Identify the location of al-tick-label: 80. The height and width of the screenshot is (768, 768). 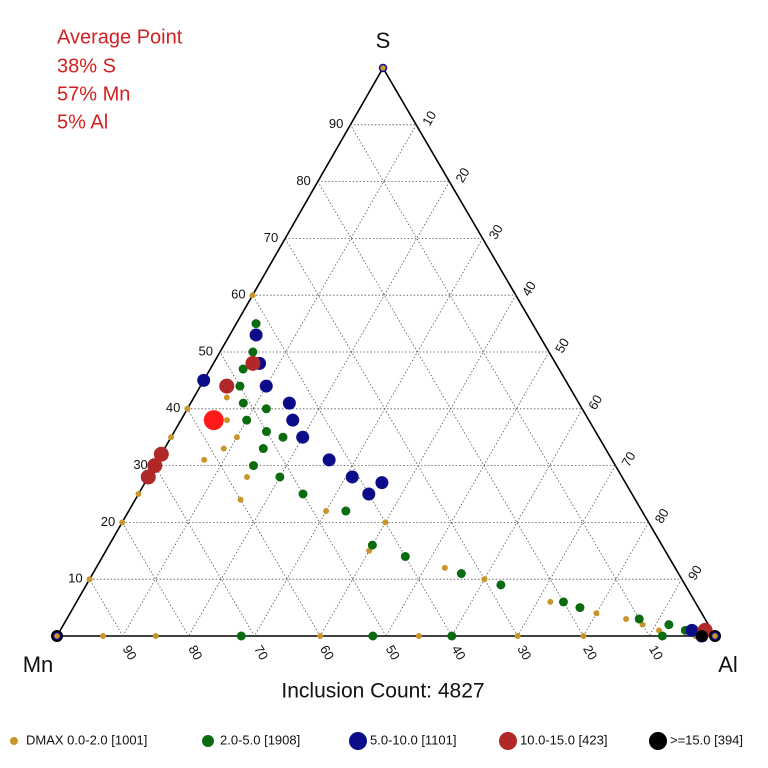
(662, 516).